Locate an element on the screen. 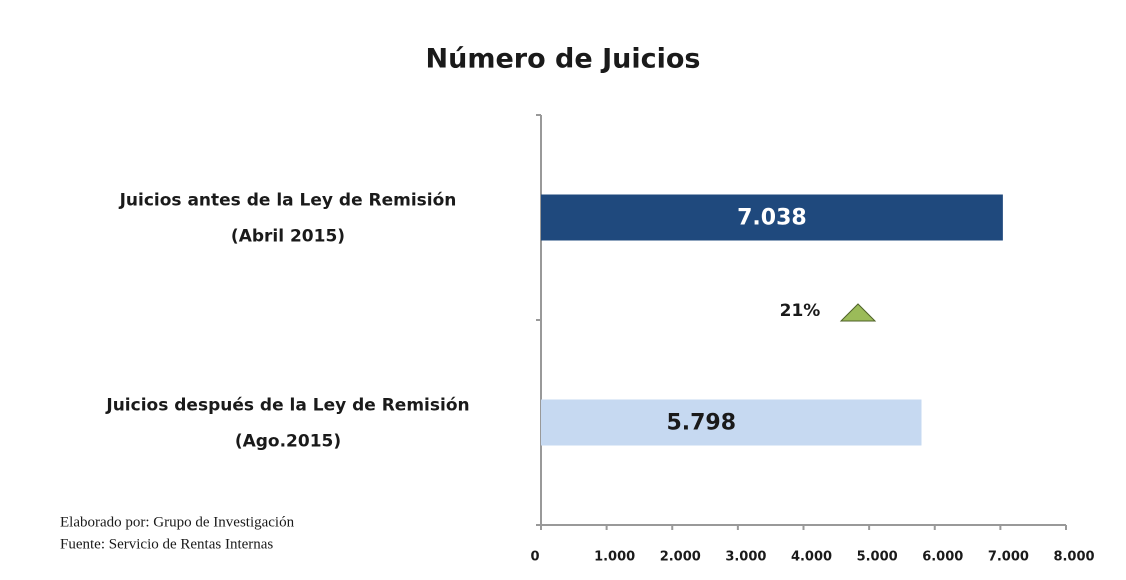  x-tick-label: 1.000 is located at coordinates (614, 557).